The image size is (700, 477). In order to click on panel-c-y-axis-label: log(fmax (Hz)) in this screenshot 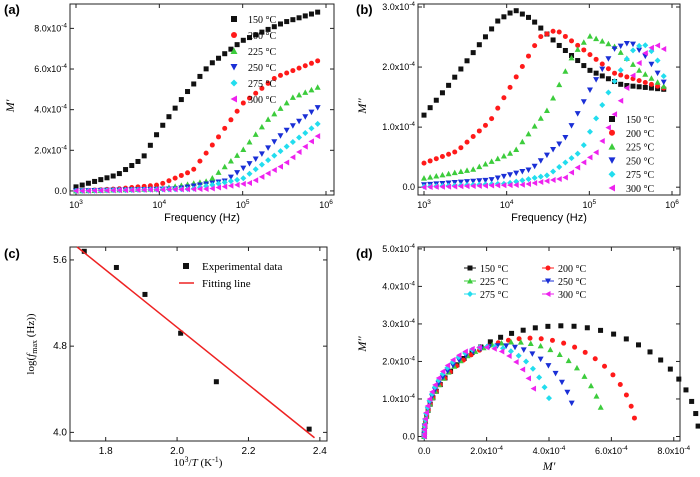, I will do `click(32, 343)`.